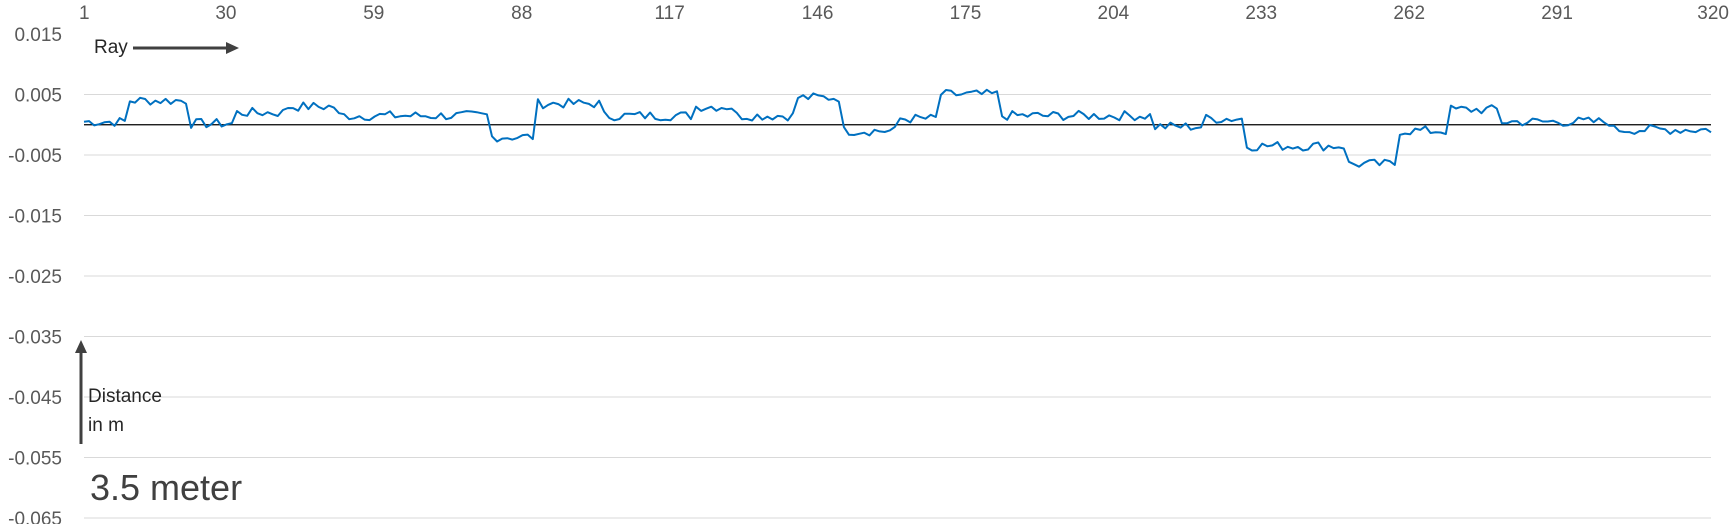 This screenshot has height=524, width=1729. Describe the element at coordinates (166, 487) in the screenshot. I see `big-label: 3.5 meter` at that location.